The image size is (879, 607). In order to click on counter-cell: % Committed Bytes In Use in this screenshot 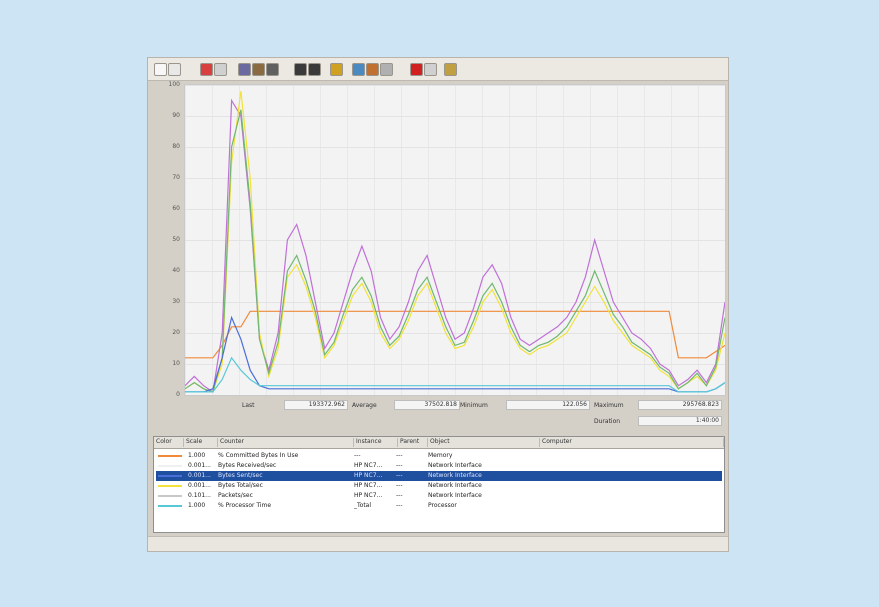, I will do `click(258, 455)`.